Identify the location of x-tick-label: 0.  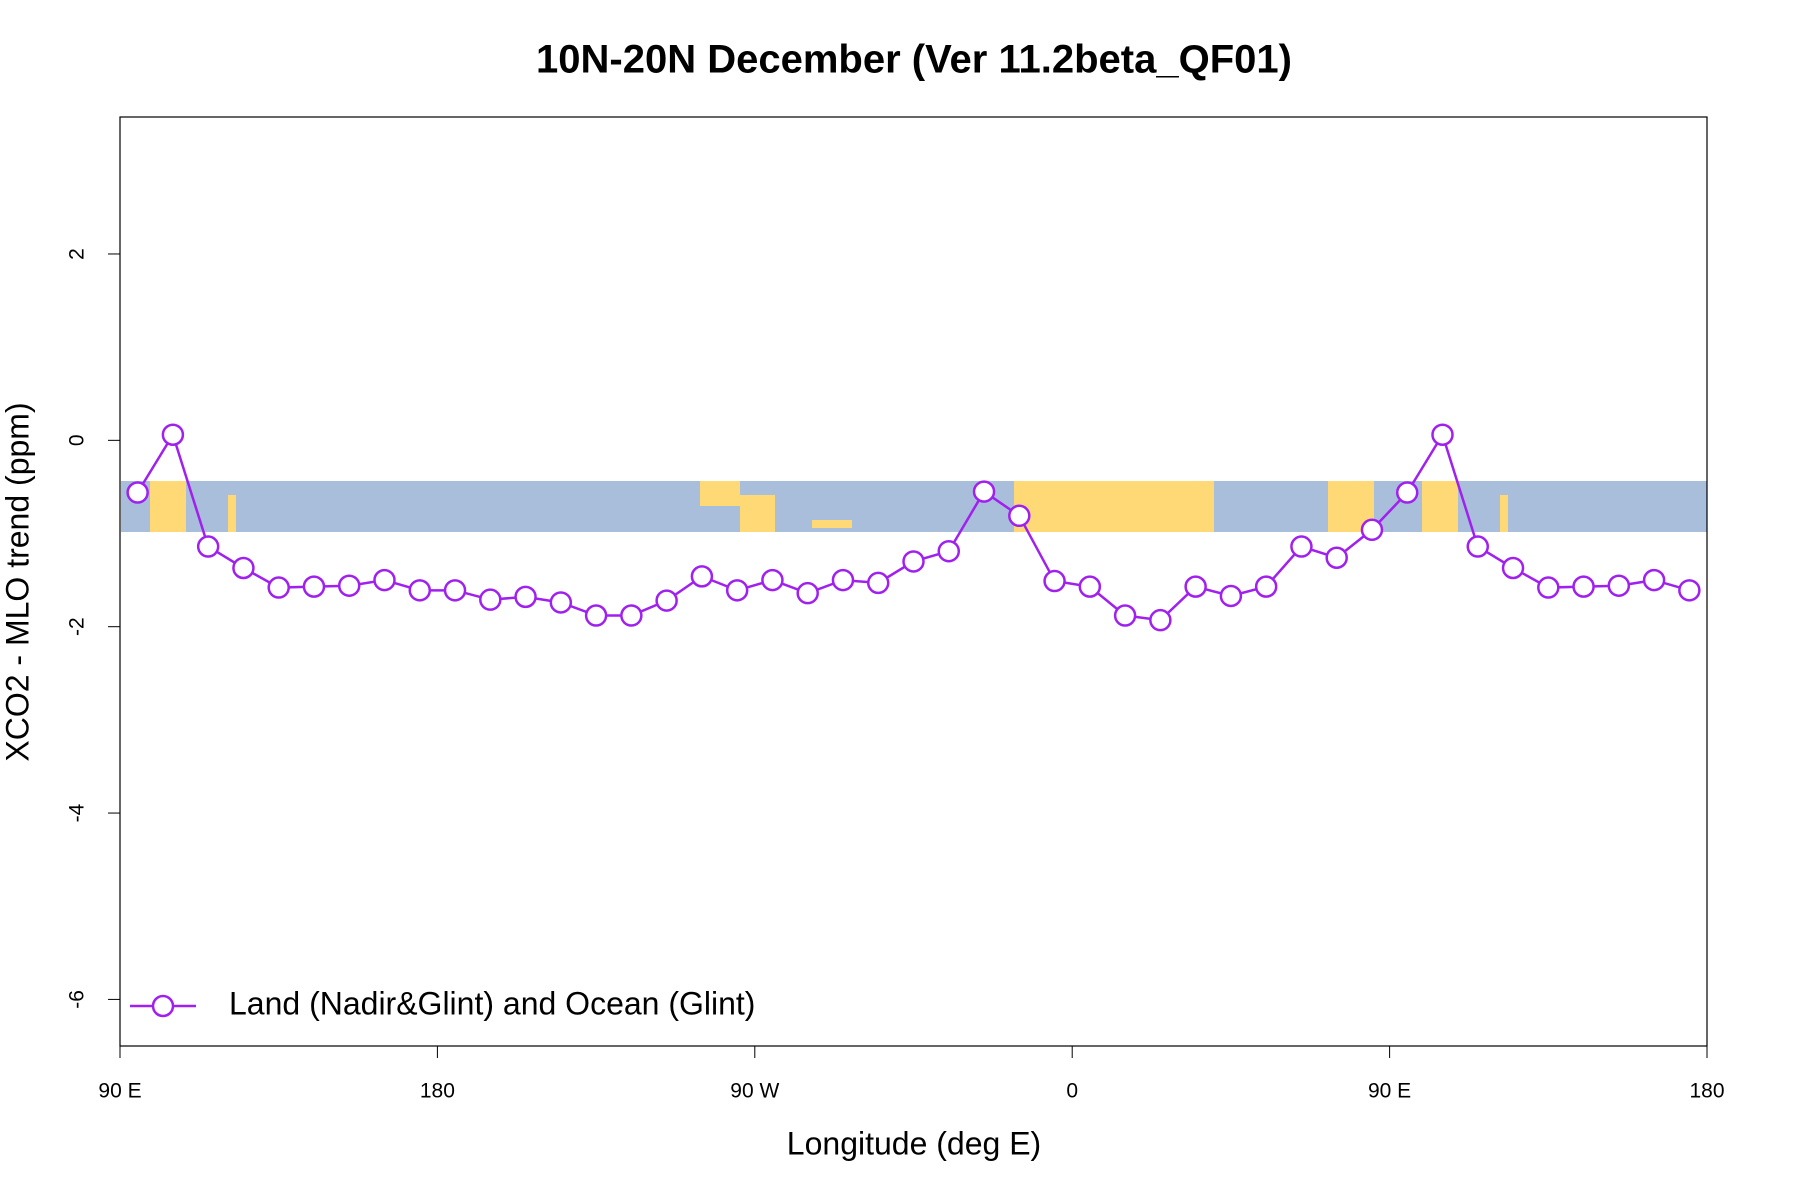
(1072, 1091).